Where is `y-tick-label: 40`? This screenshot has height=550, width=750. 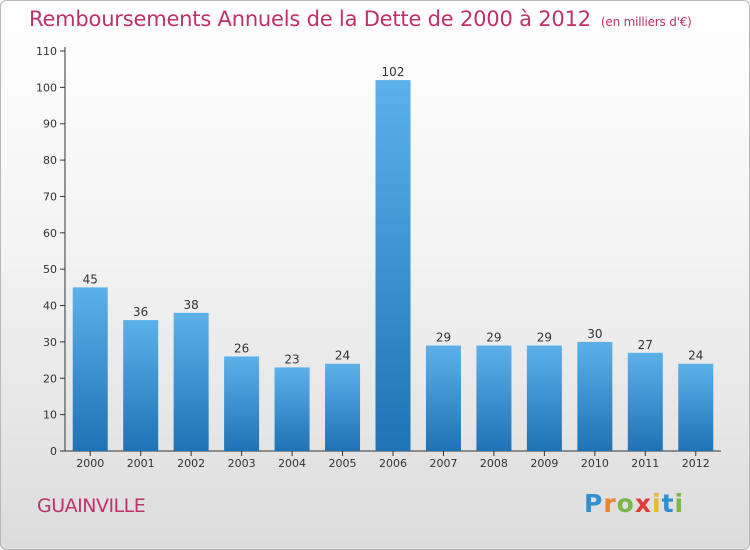 y-tick-label: 40 is located at coordinates (50, 306).